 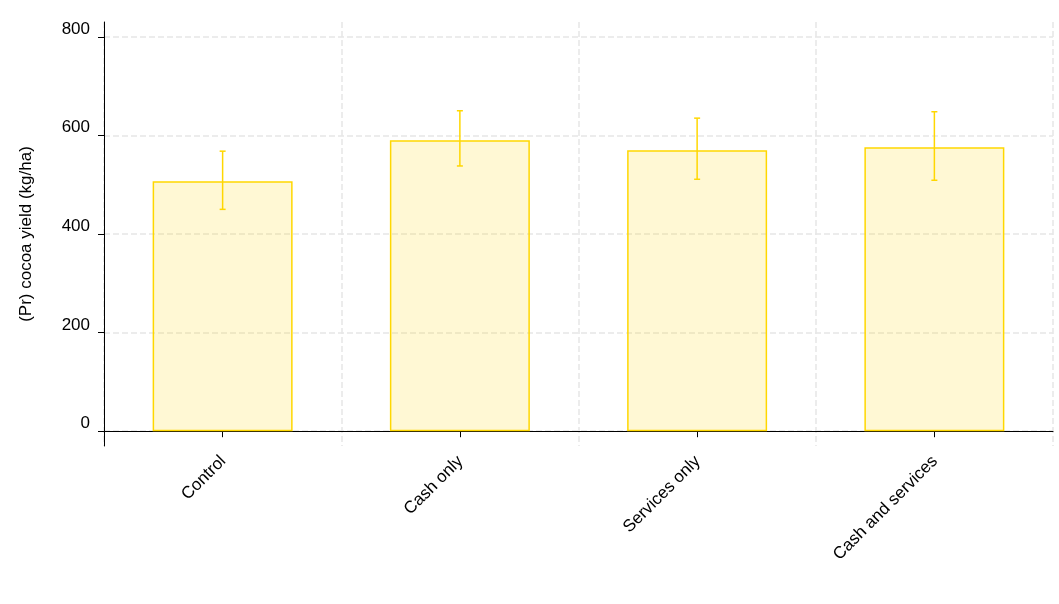 What do you see at coordinates (75, 28) in the screenshot?
I see `y-tick-label: 800` at bounding box center [75, 28].